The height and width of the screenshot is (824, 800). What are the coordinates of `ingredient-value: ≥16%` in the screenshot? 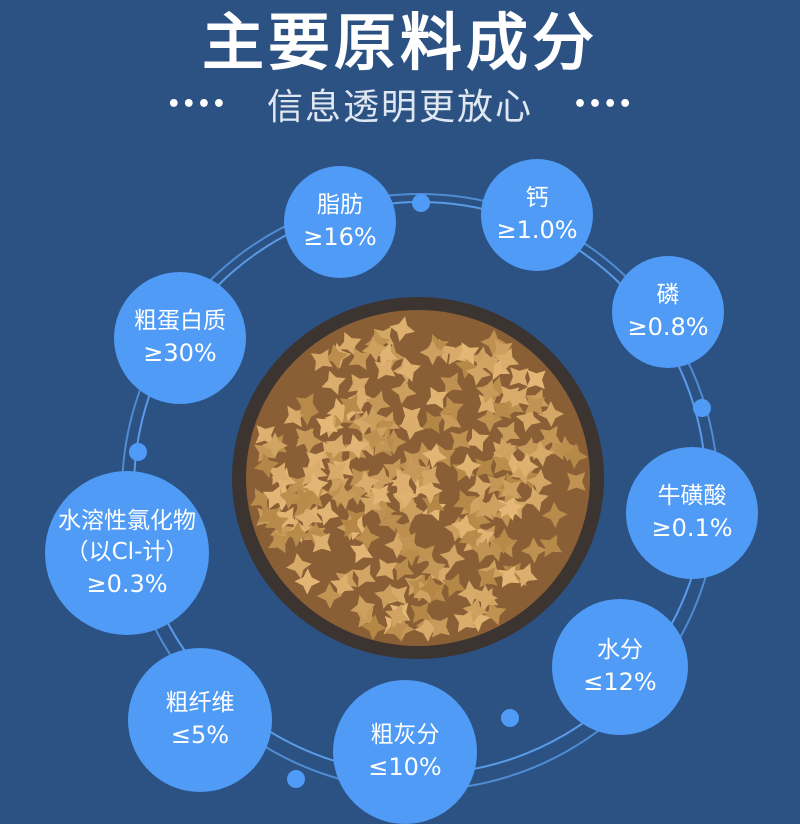 It's located at (340, 237).